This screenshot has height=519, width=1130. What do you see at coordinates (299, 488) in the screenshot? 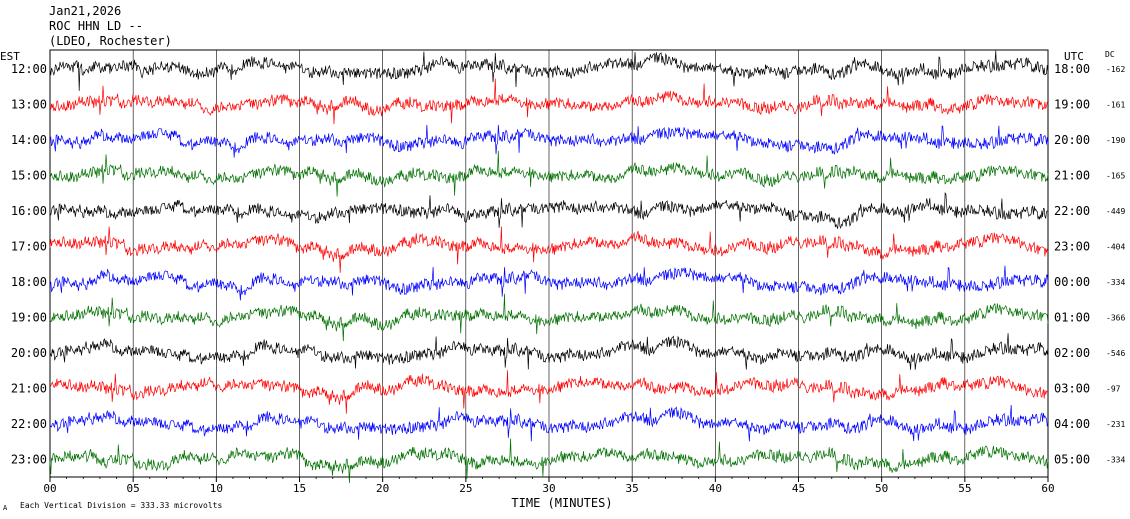
I see `x-tick-label: 15` at bounding box center [299, 488].